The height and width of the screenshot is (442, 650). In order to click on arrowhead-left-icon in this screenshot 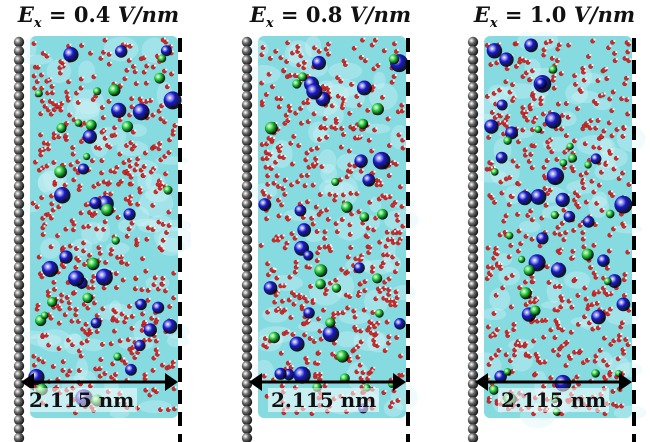, I will do `click(255, 382)`.